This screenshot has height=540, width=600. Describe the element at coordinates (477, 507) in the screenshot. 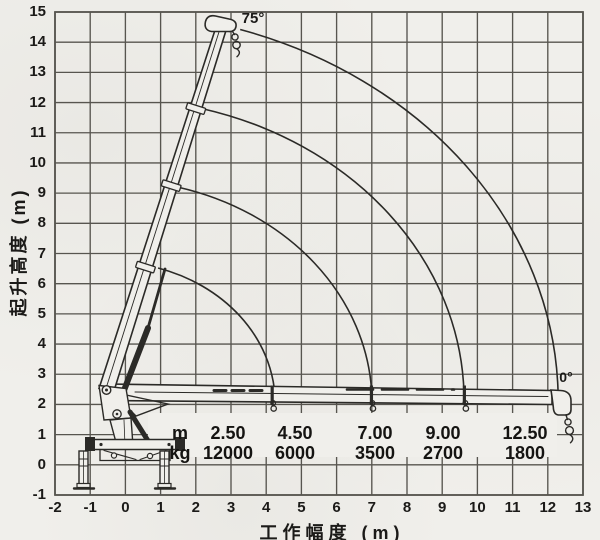

I see `x-tick-label: 10` at that location.